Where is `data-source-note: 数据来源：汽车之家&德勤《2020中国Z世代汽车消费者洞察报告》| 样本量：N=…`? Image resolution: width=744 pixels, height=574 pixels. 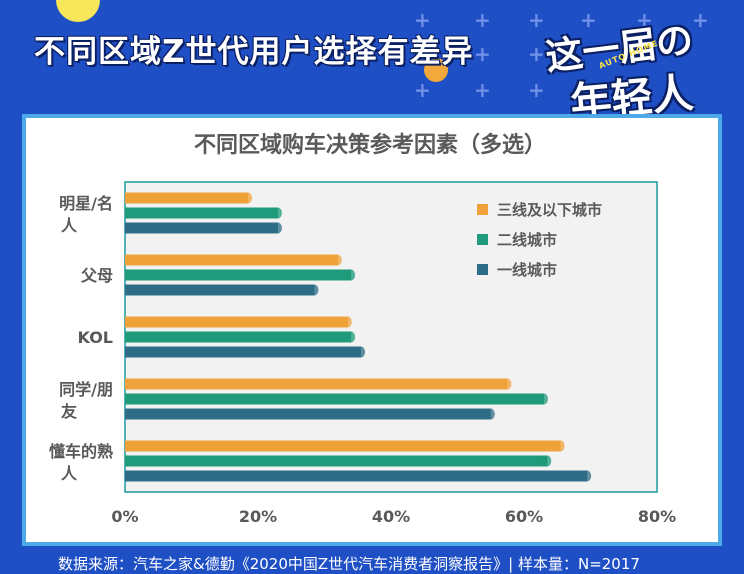 data-source-note: 数据来源：汽车之家&德勤《2020中国Z世代汽车消费者洞察报告》| 样本量：N=… is located at coordinates (349, 564).